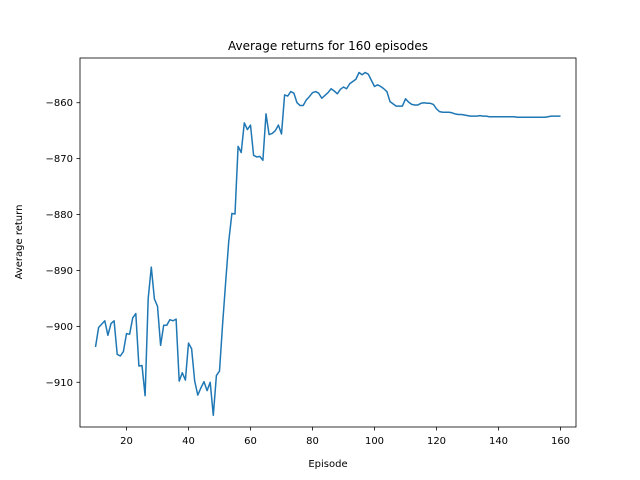  What do you see at coordinates (188, 441) in the screenshot?
I see `x-tick-label: 40` at bounding box center [188, 441].